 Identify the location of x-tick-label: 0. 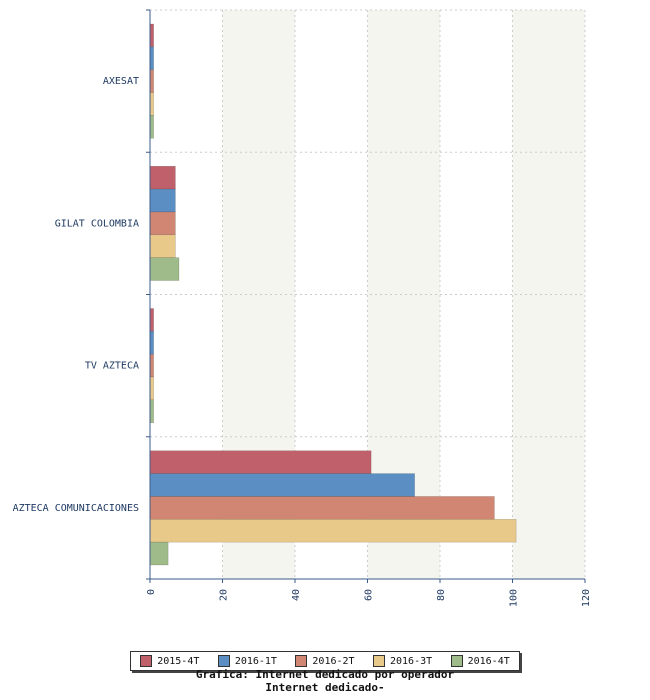
(151, 592).